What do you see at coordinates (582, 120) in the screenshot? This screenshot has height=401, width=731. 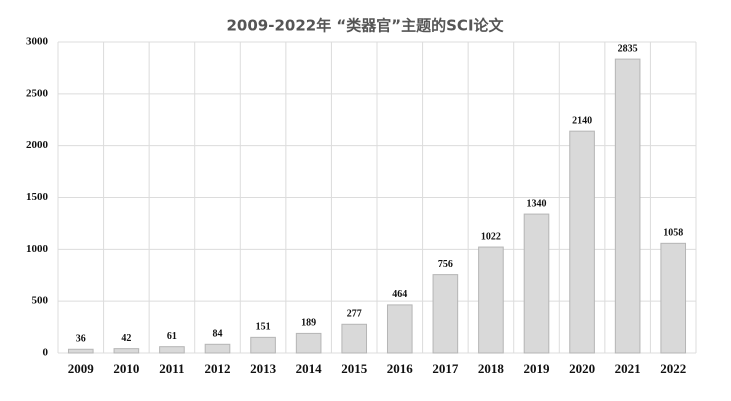 I see `data-label: 2140` at bounding box center [582, 120].